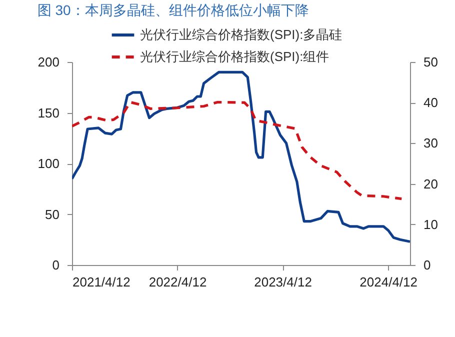 The image size is (455, 337). Describe the element at coordinates (431, 224) in the screenshot. I see `y2-tick-label: 10` at that location.